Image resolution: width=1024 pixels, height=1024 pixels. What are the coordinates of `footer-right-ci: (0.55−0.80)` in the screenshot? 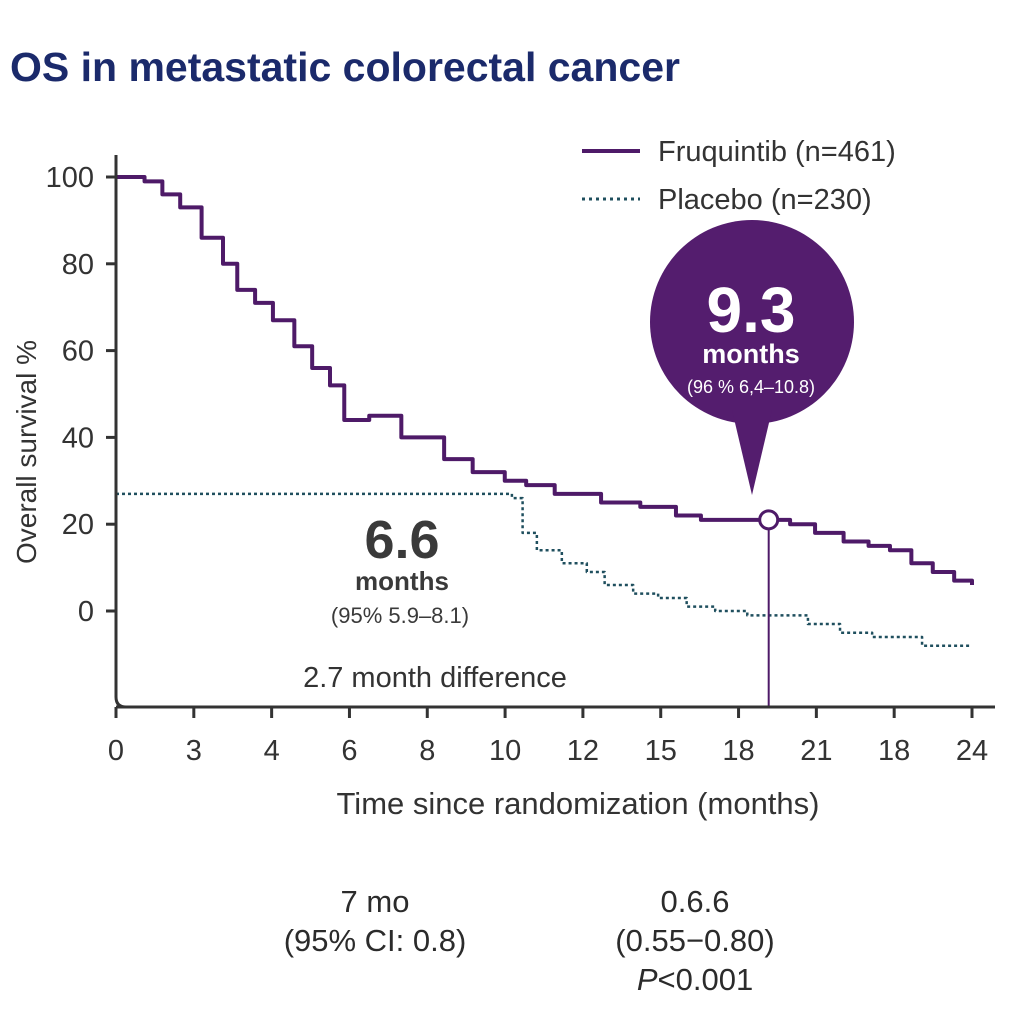 It's located at (695, 940).